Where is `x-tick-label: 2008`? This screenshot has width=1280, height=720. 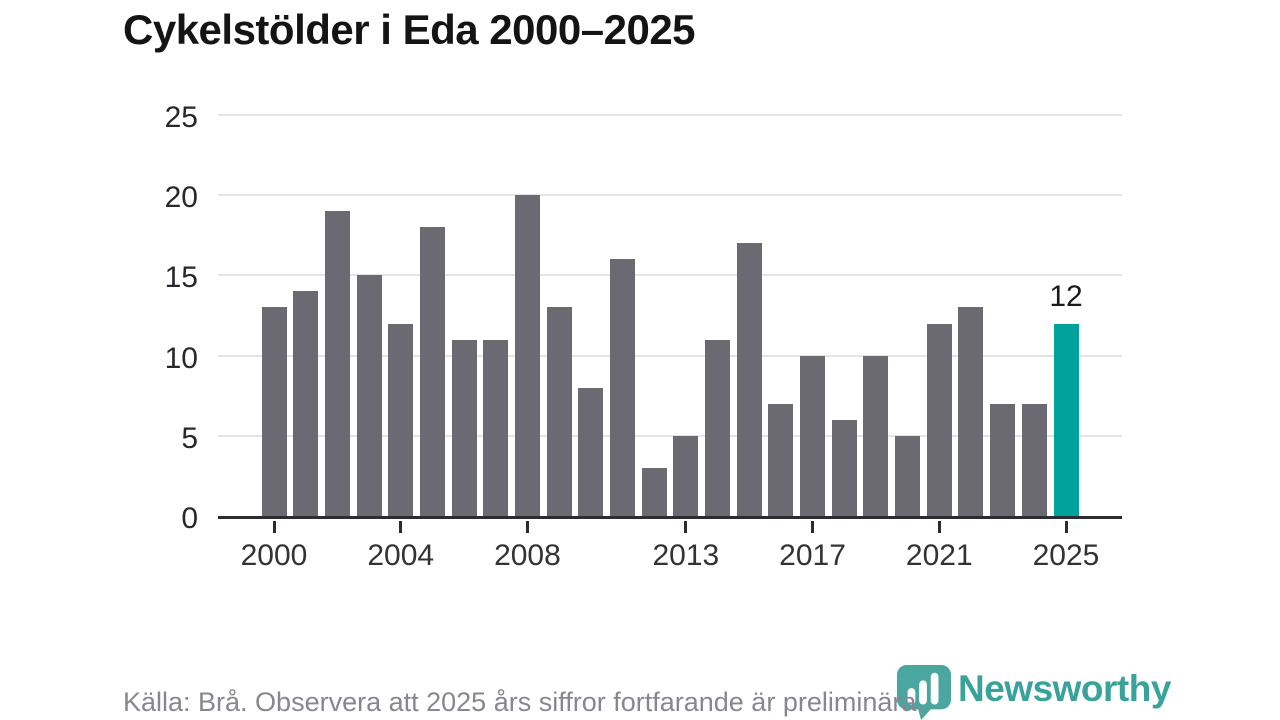 x-tick-label: 2008 is located at coordinates (527, 555).